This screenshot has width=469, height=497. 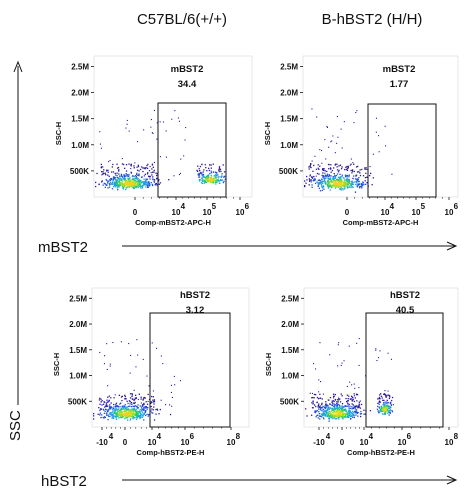 What do you see at coordinates (171, 452) in the screenshot?
I see `x-axis-label: Comp-hBST2-PE-H` at bounding box center [171, 452].